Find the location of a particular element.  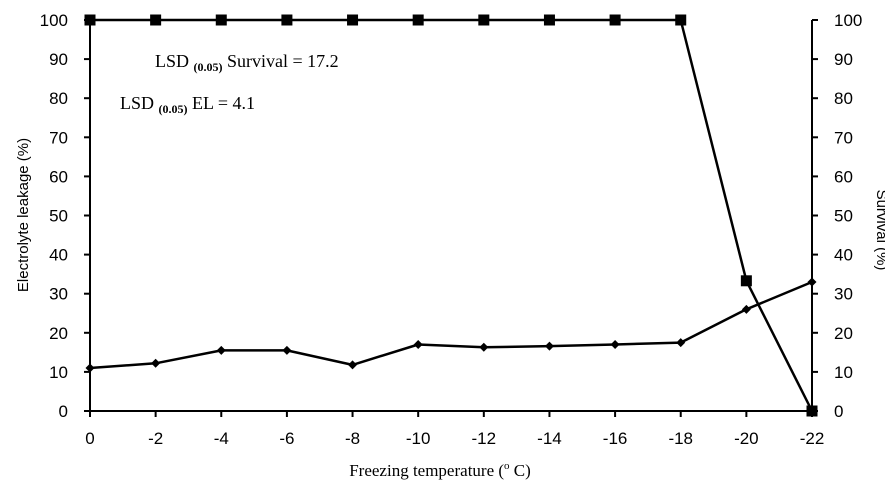

y-left-tick-label: 10 is located at coordinates (58, 372).